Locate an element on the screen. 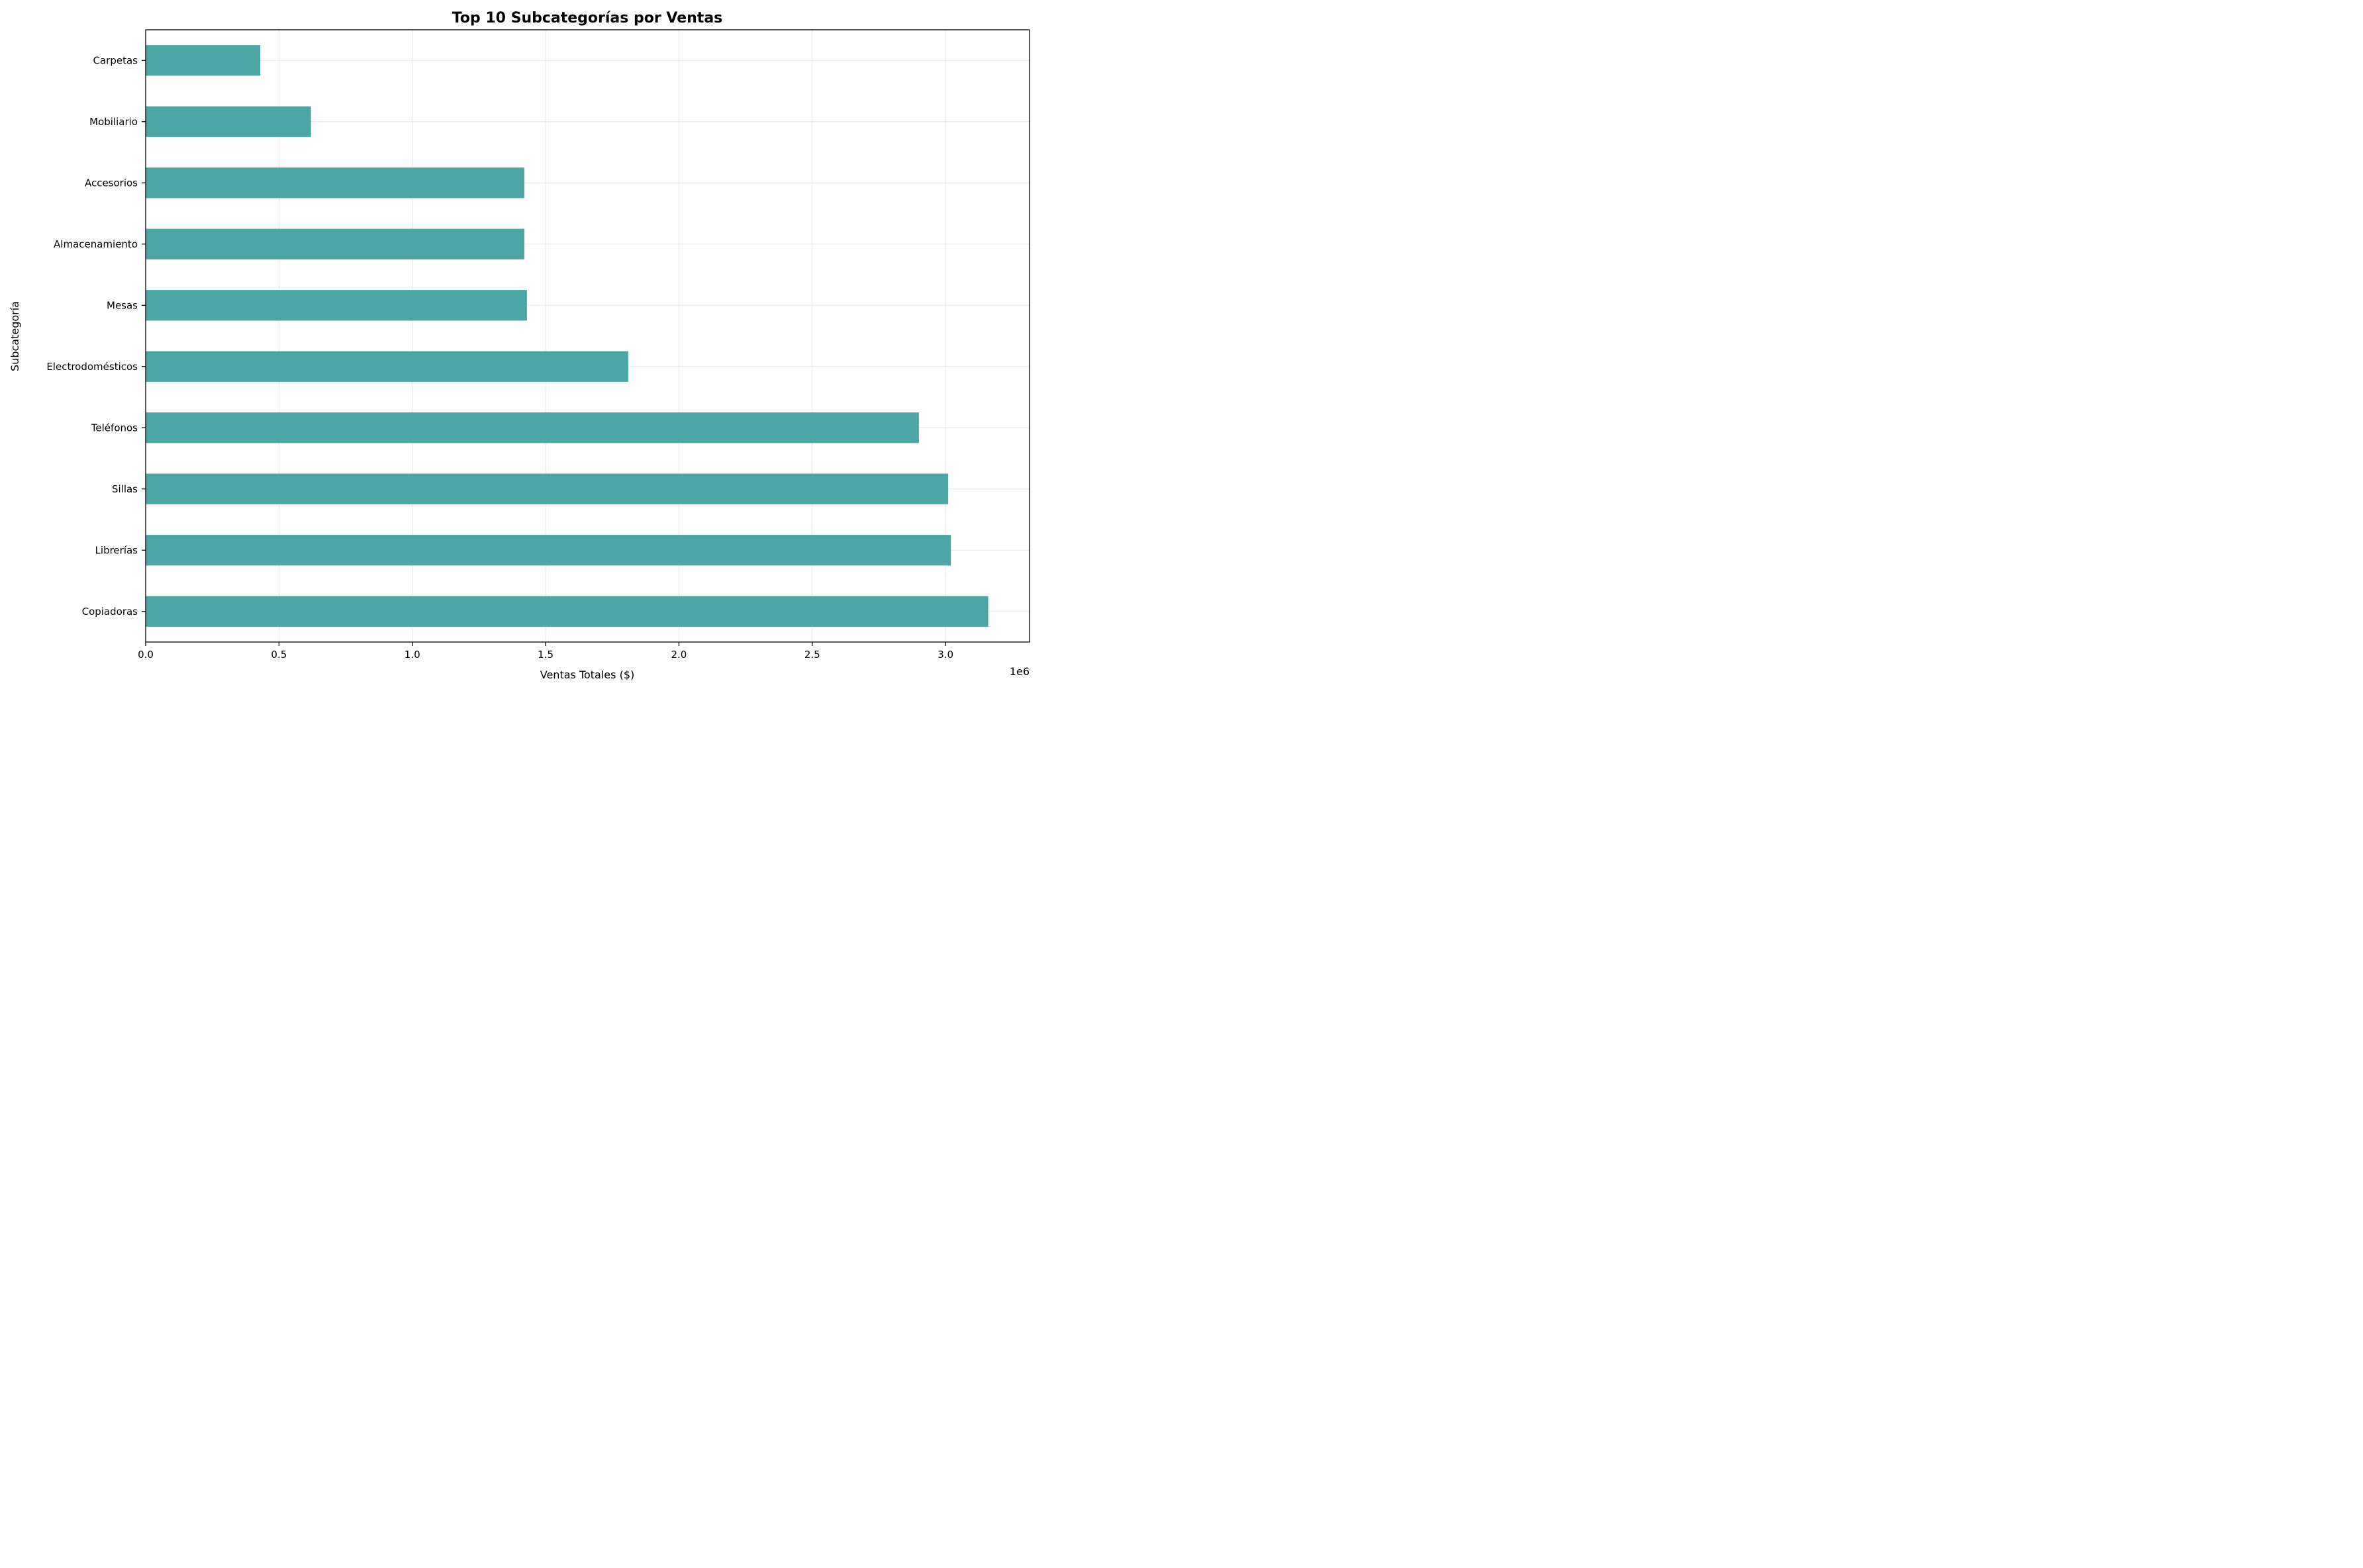  bar-mobiliario is located at coordinates (228, 121).